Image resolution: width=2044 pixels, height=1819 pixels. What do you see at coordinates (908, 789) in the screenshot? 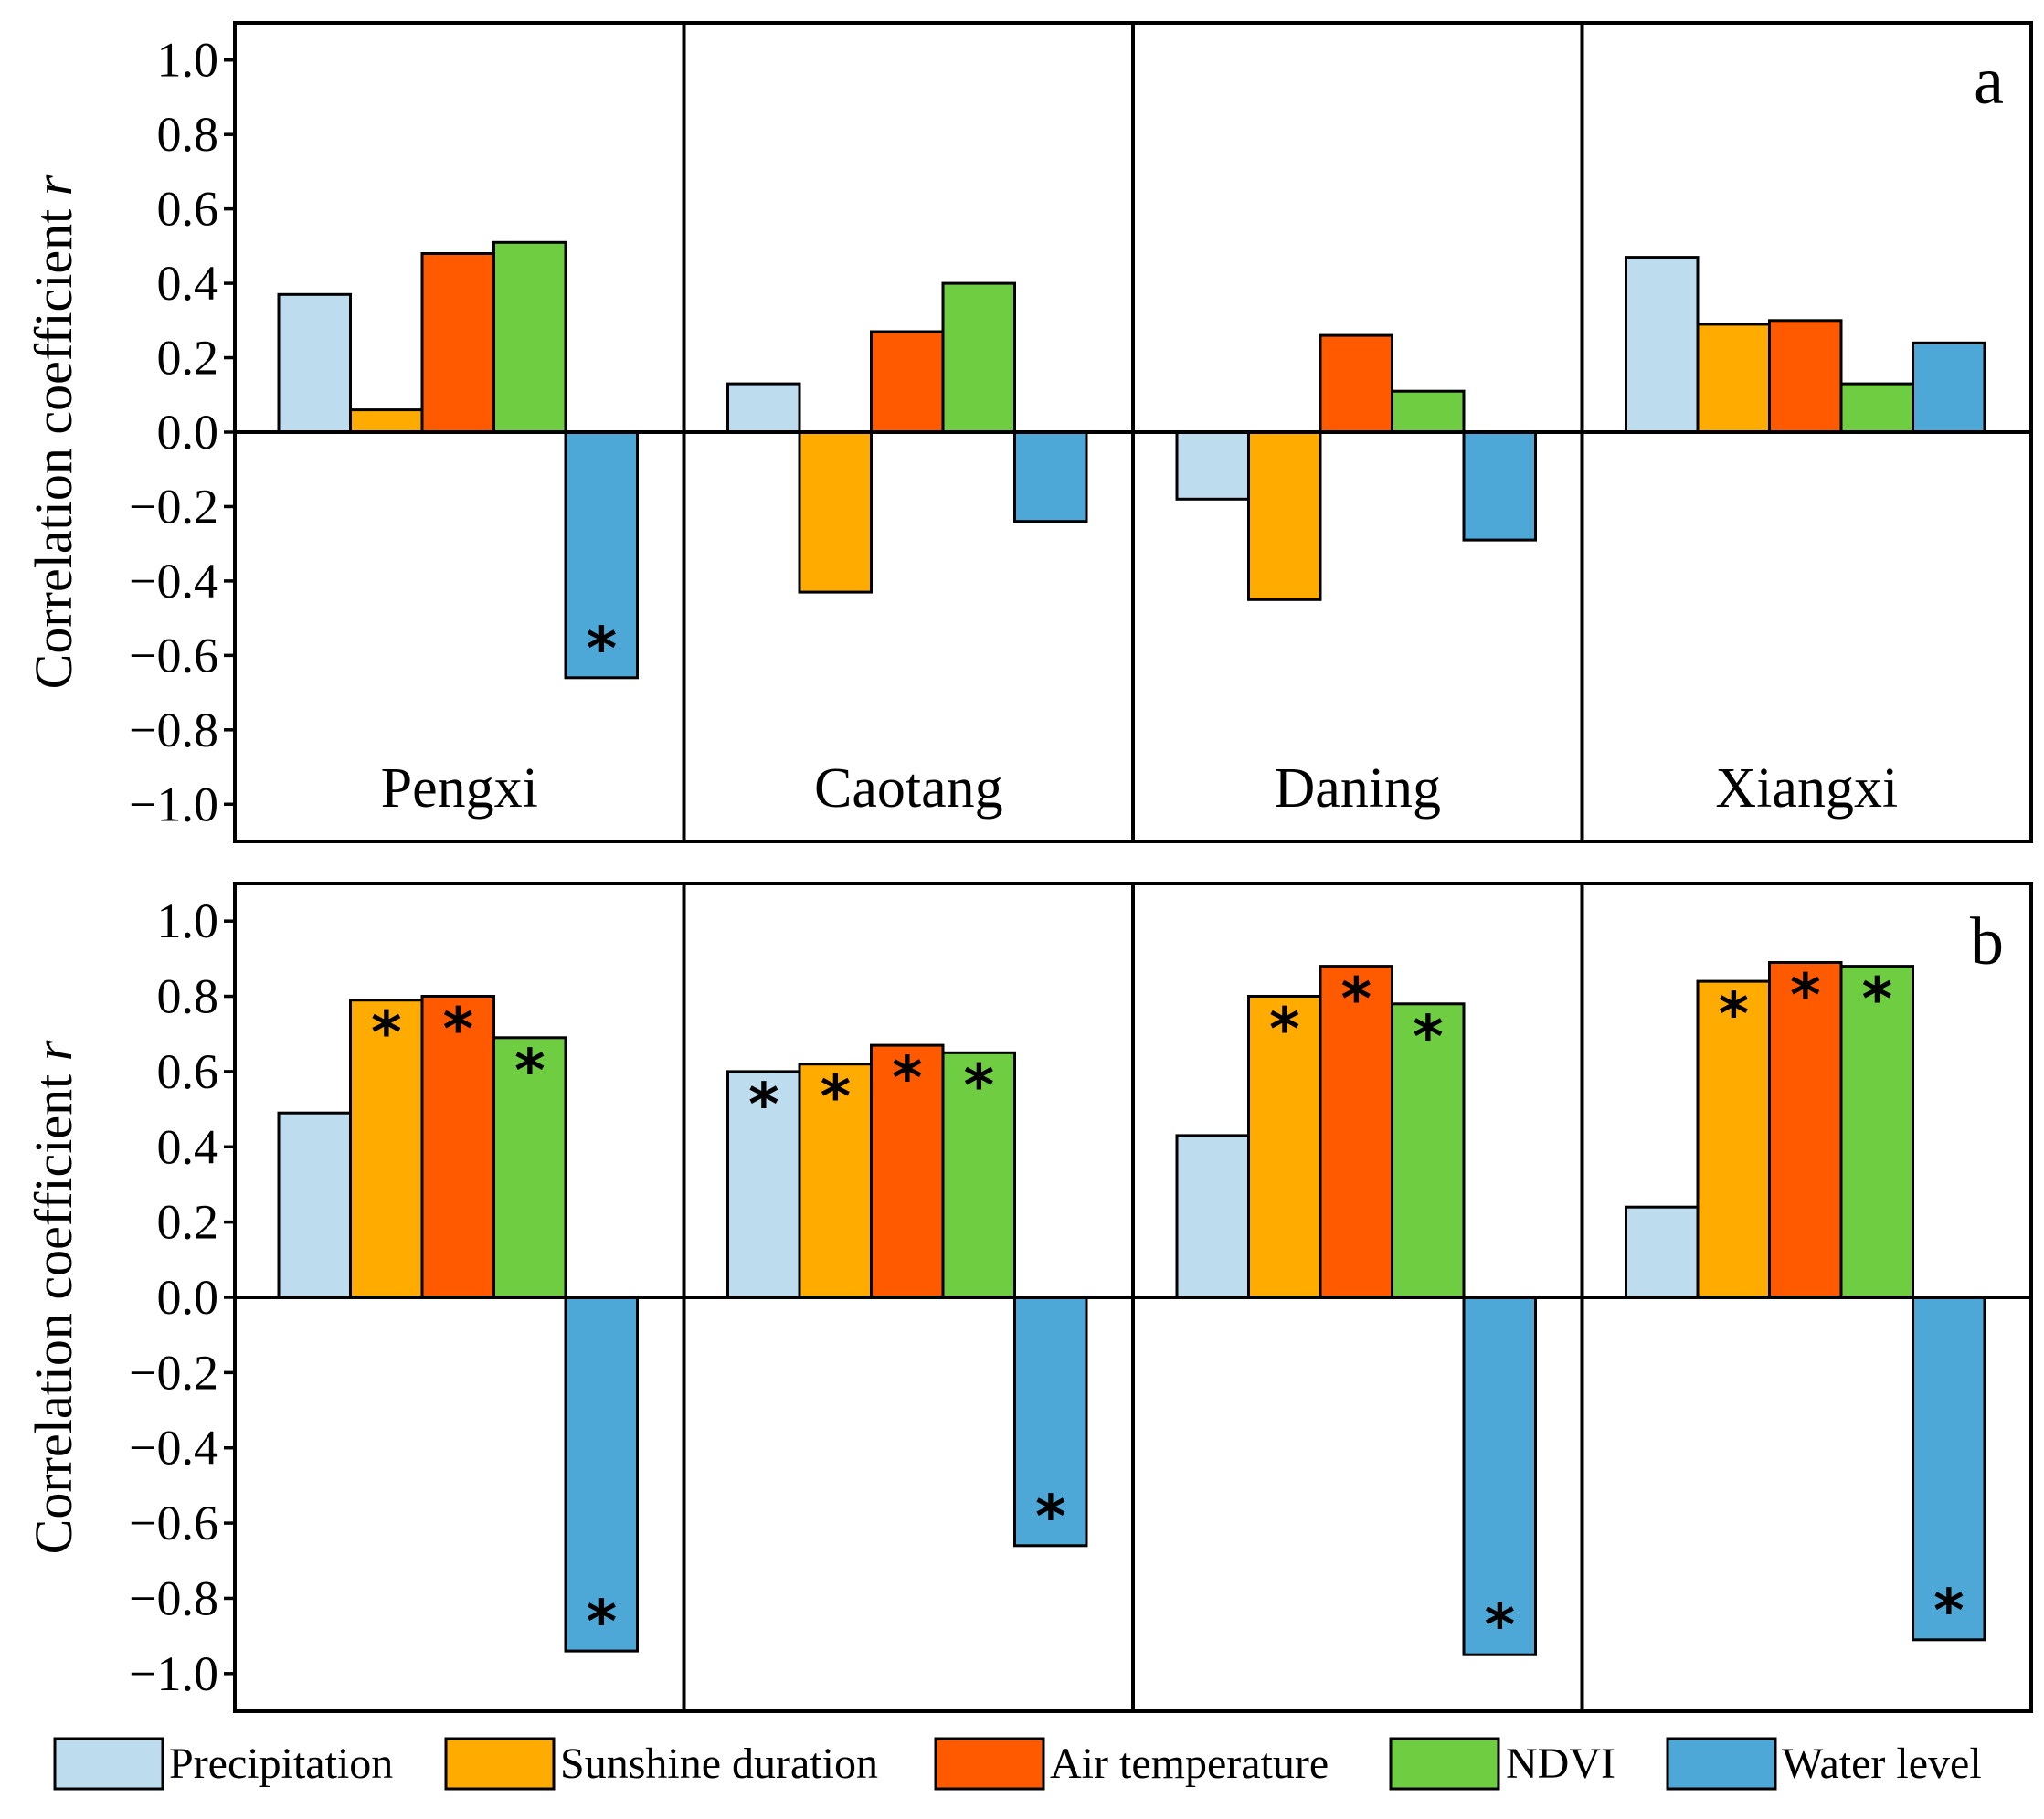
I see `site-label: Caotang` at bounding box center [908, 789].